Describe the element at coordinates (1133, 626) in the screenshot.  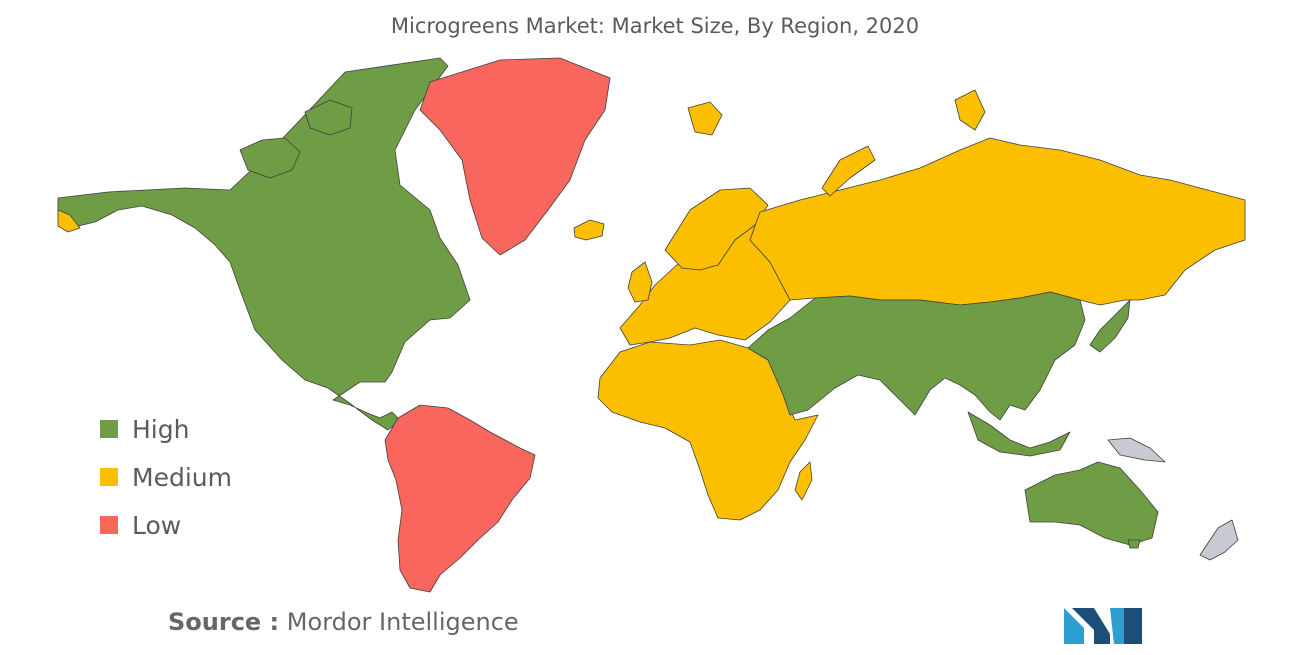
I see `logo-far-shape` at that location.